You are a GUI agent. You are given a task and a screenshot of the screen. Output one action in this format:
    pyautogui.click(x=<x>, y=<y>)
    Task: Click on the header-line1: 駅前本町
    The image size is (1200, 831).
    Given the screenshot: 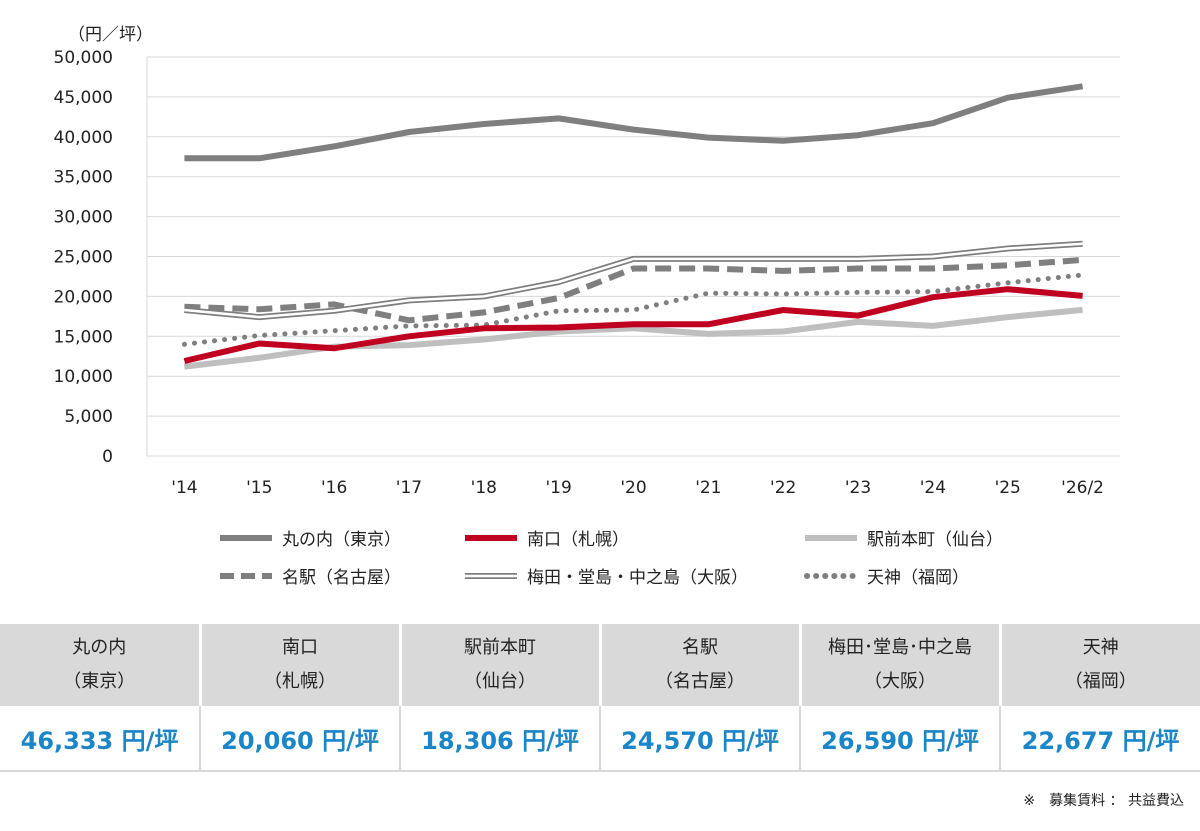 What is the action you would take?
    pyautogui.click(x=500, y=647)
    